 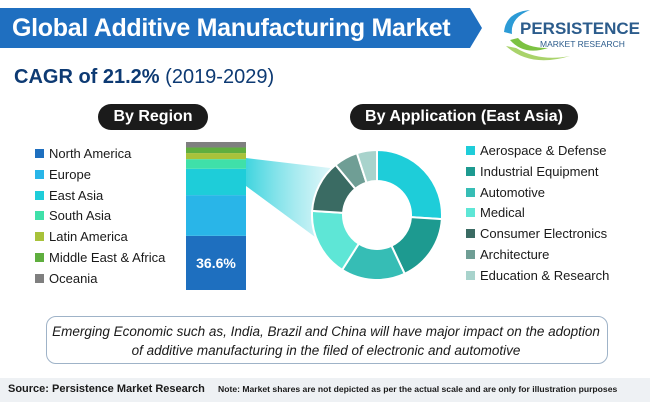 I want to click on bar-segment-europe, so click(x=216, y=215).